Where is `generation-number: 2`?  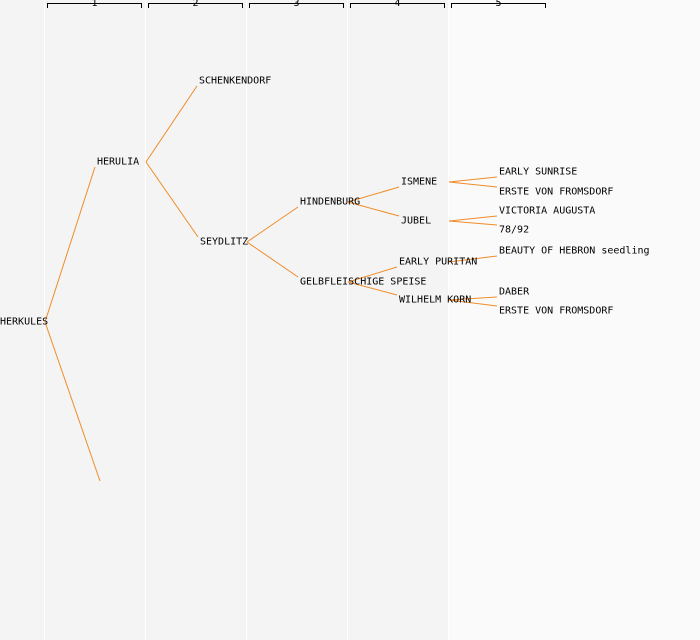
generation-number: 2 is located at coordinates (195, 4).